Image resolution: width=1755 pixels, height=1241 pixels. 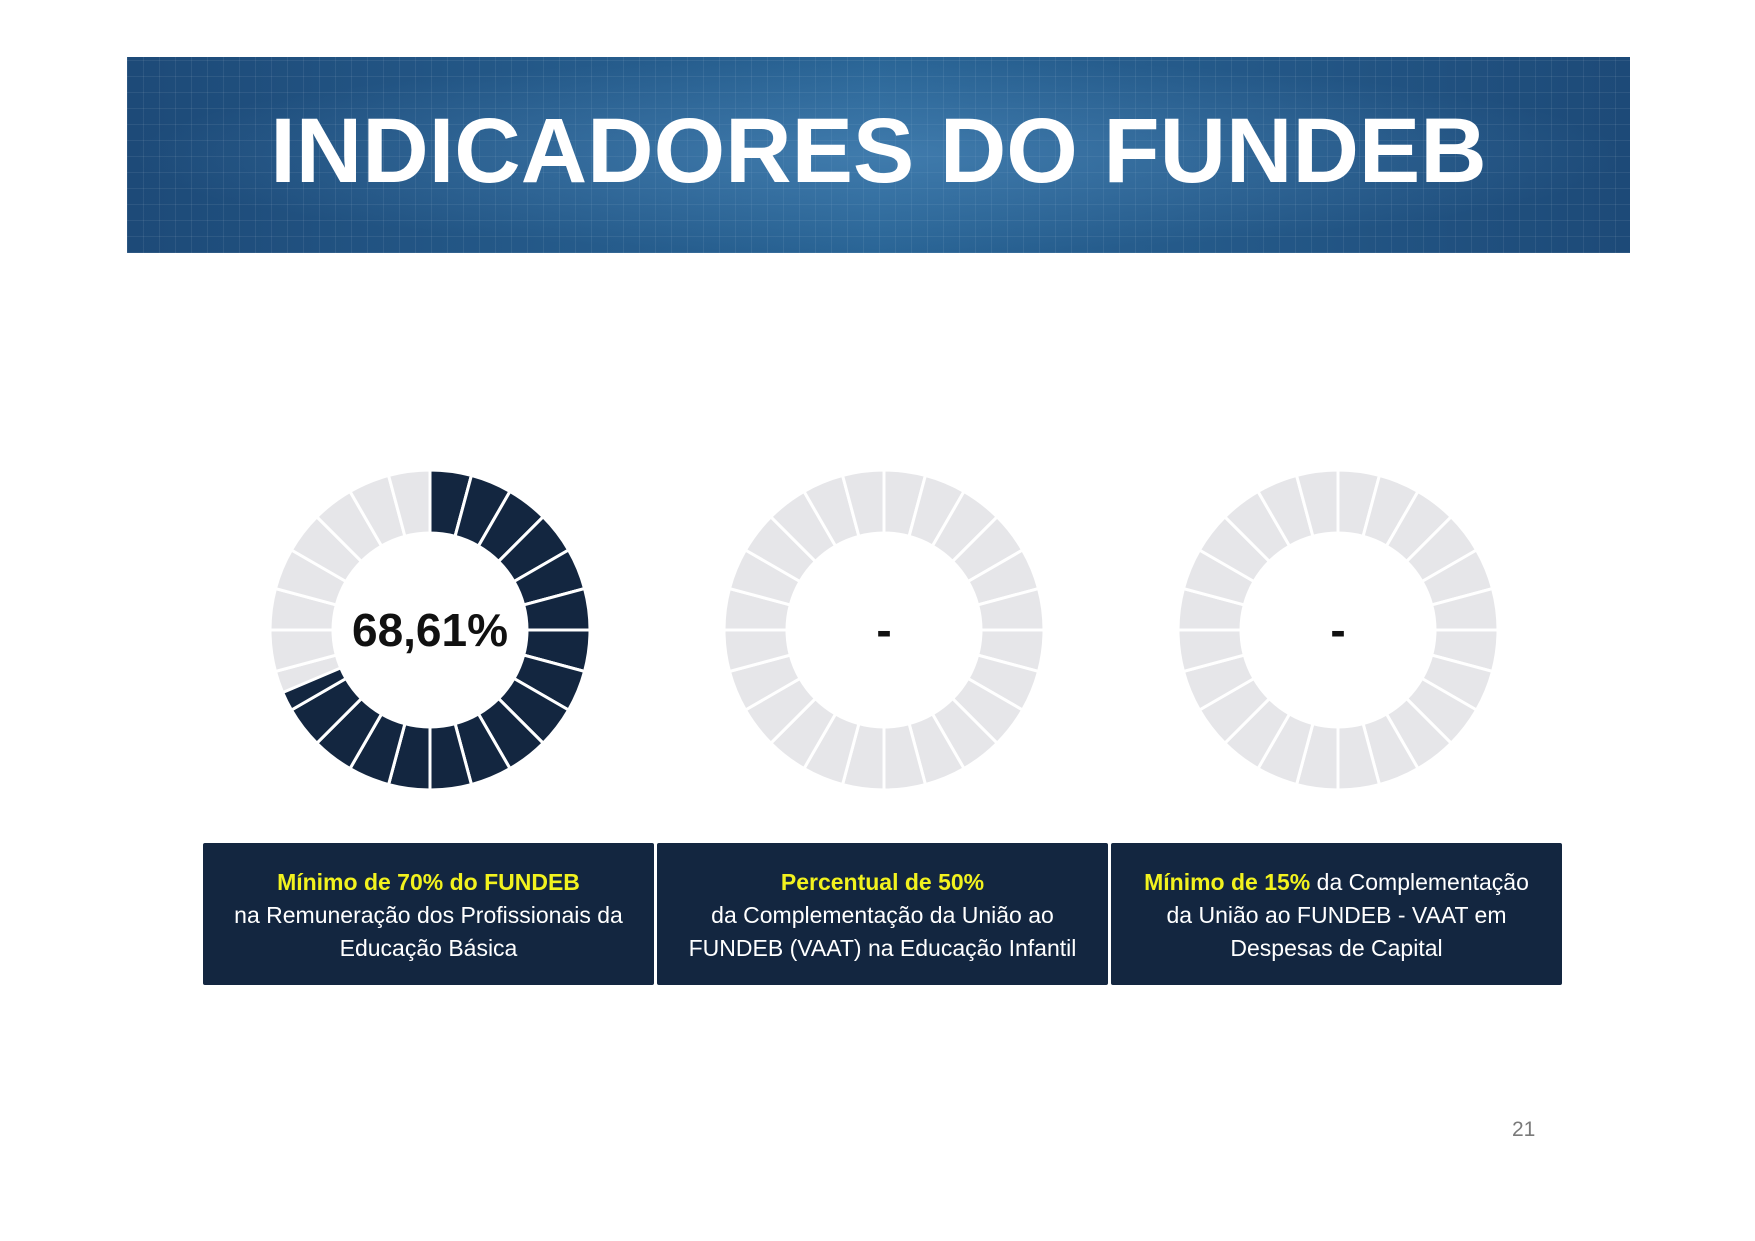 What do you see at coordinates (314, 689) in the screenshot?
I see `gauge-segment-filled` at bounding box center [314, 689].